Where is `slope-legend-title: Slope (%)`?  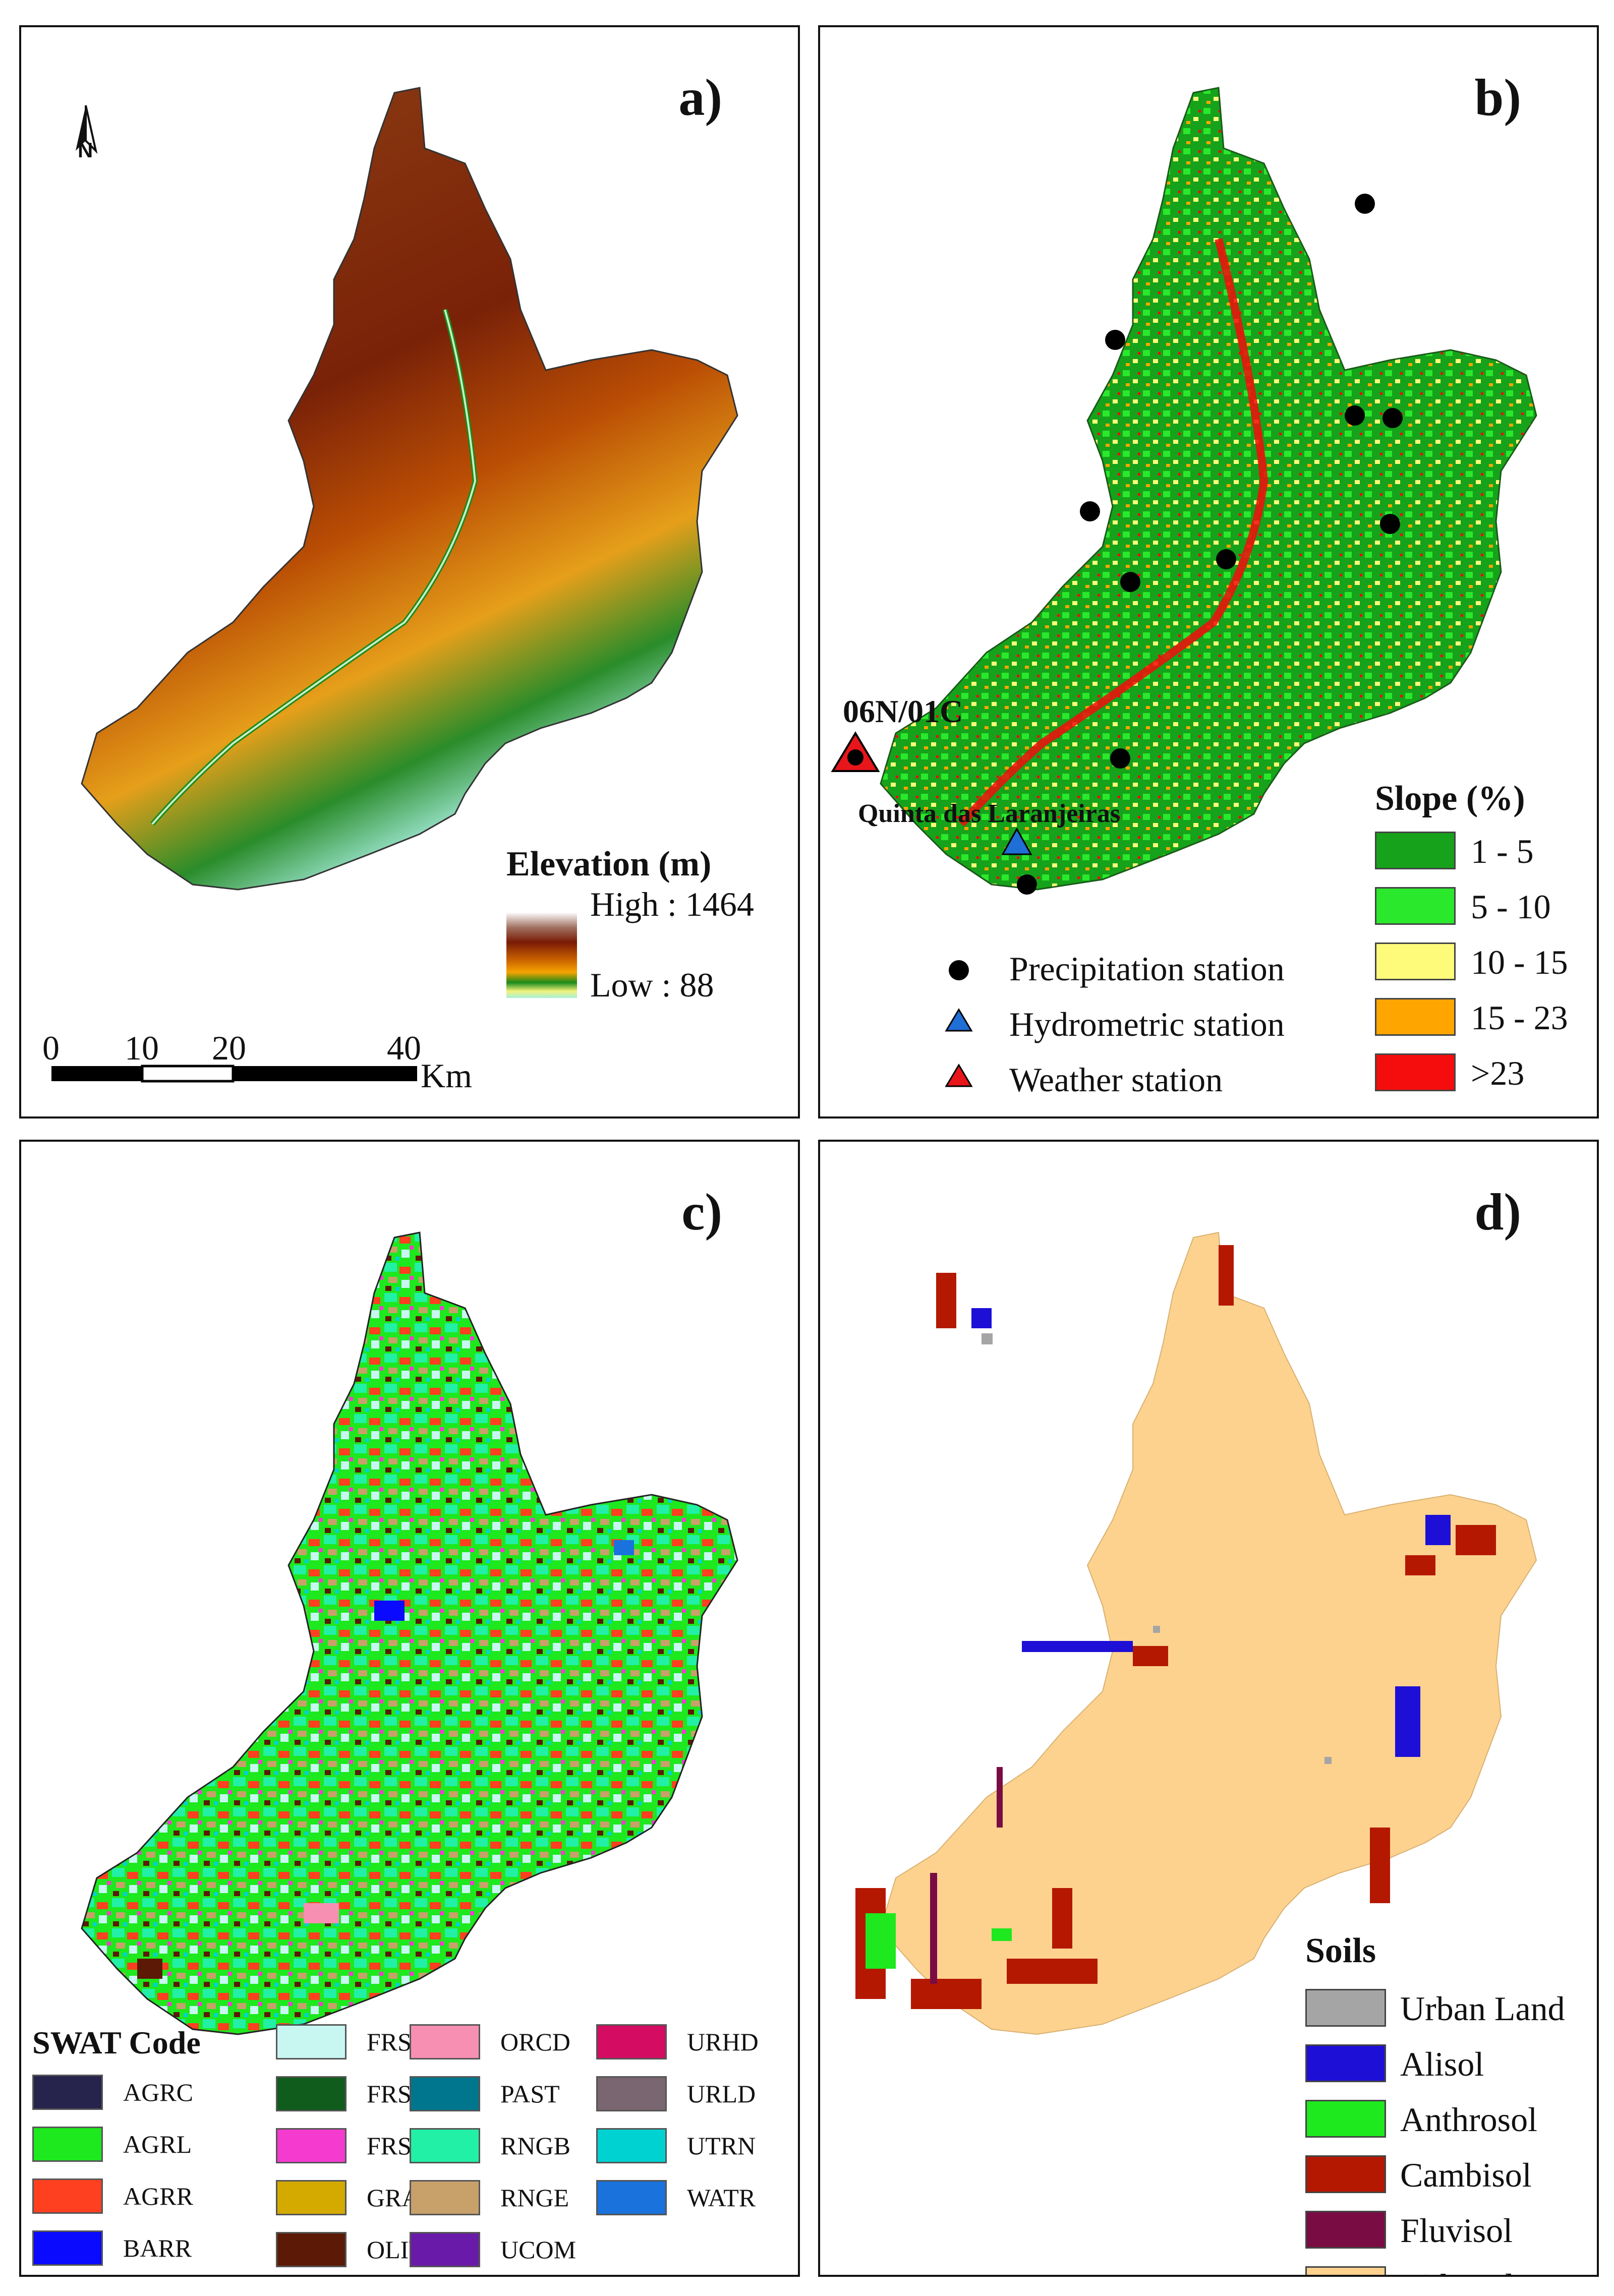 slope-legend-title: Slope (%) is located at coordinates (1450, 798).